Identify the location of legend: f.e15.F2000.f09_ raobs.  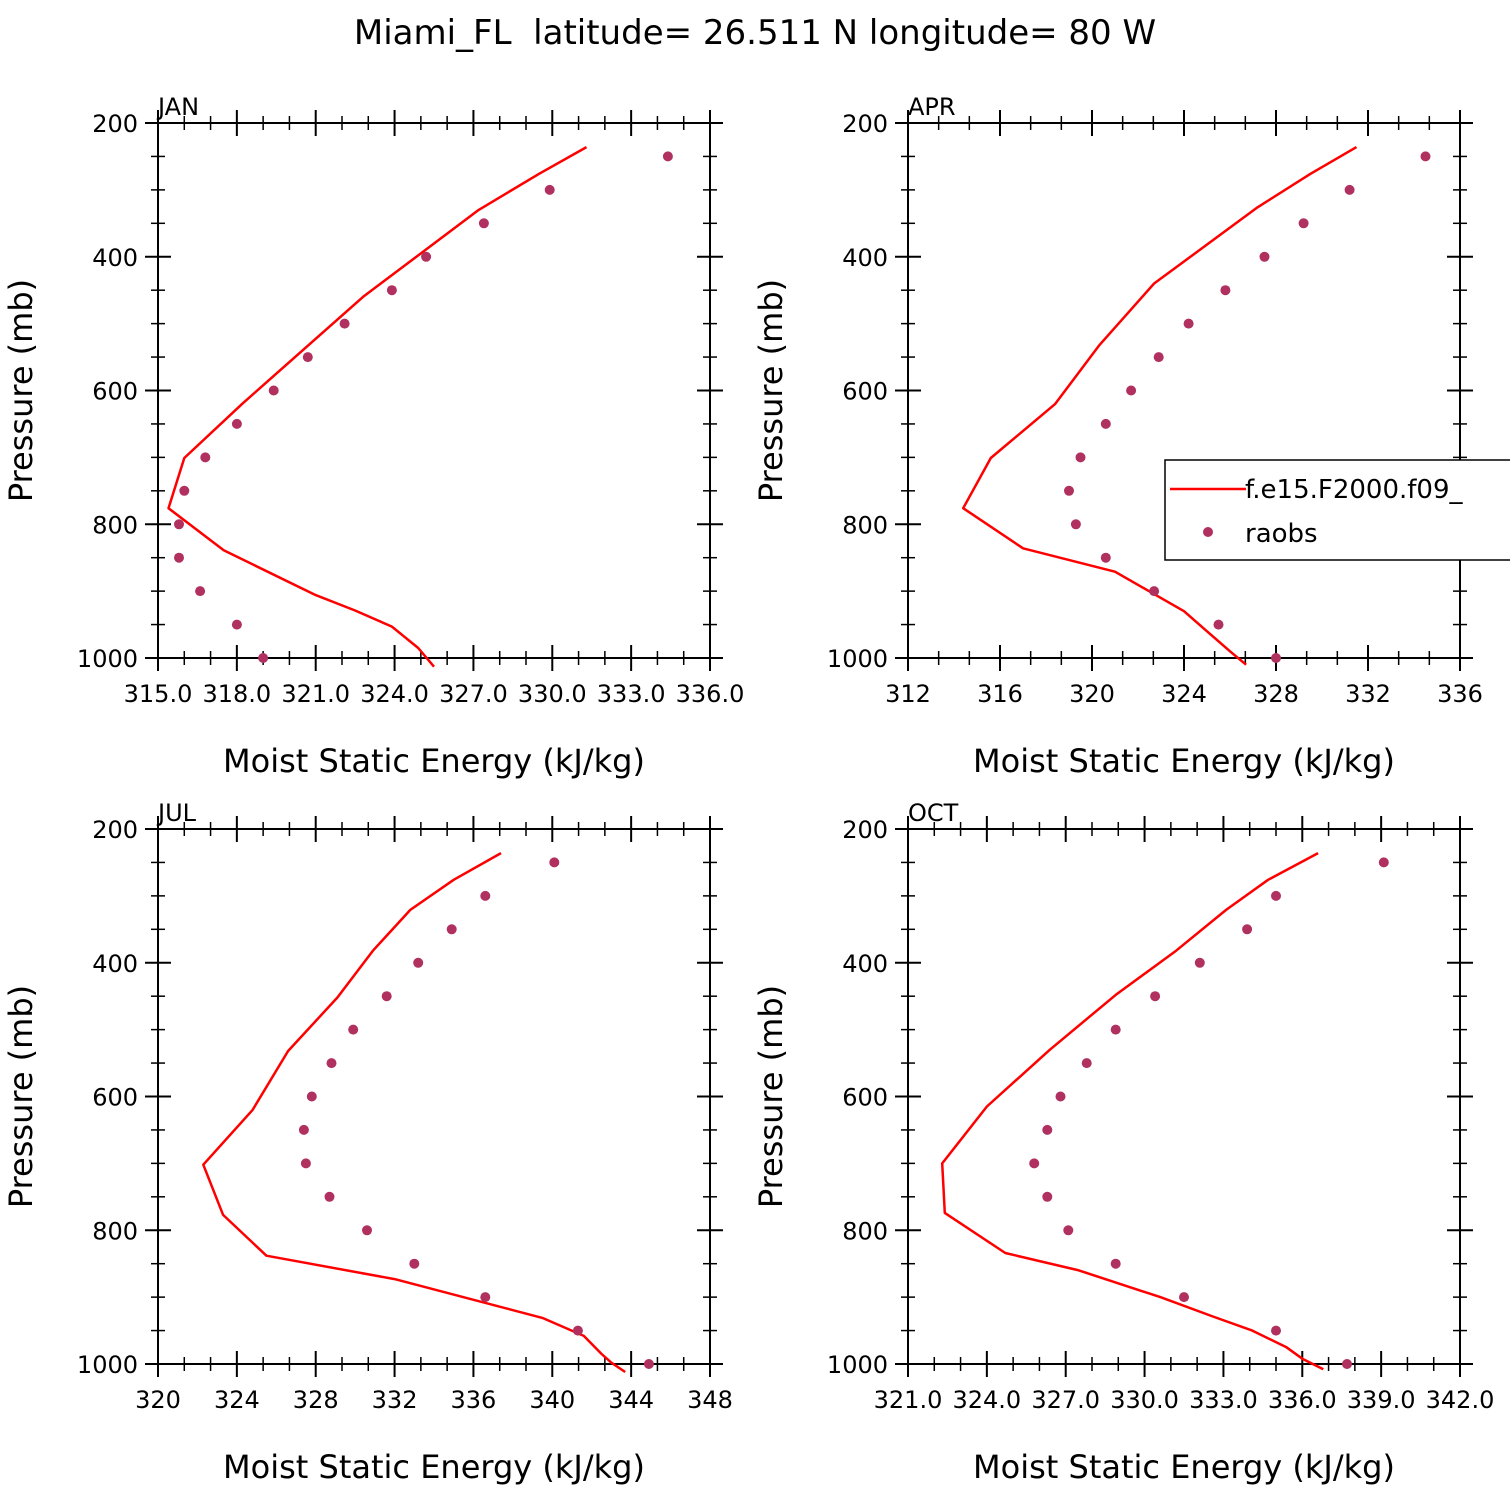
(1337, 510).